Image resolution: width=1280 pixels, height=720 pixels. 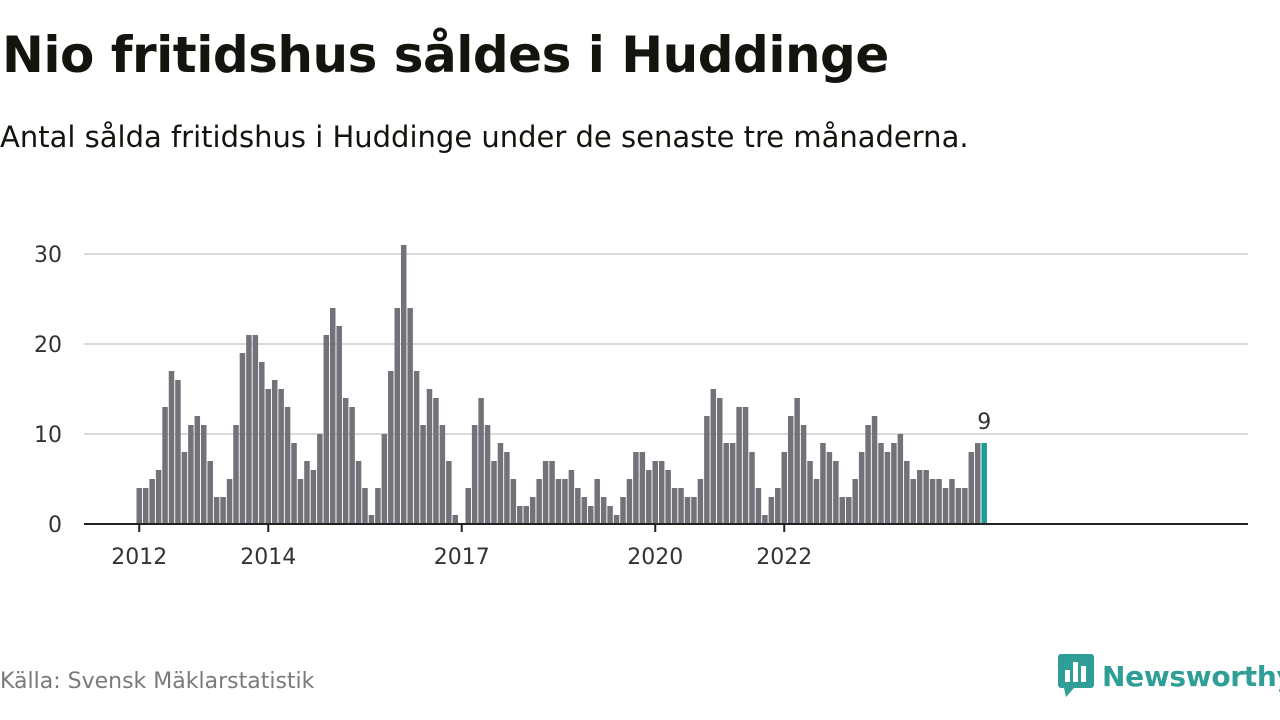 I want to click on annotations: 9, so click(x=984, y=422).